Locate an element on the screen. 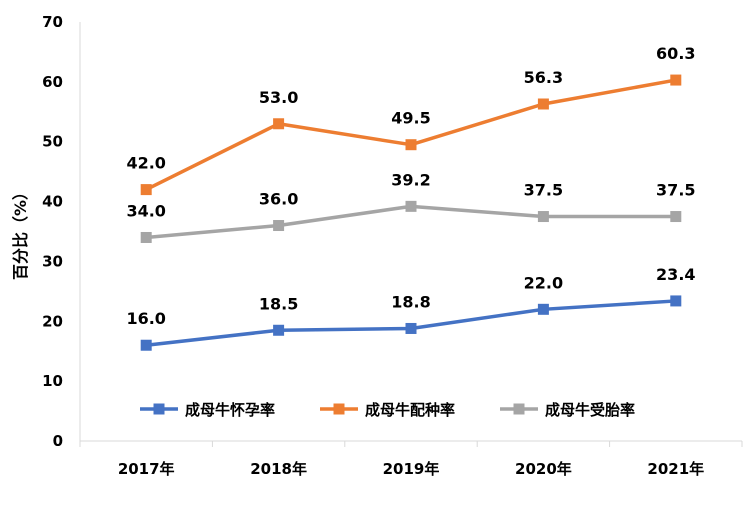  data-label: 42.0 is located at coordinates (145, 163).